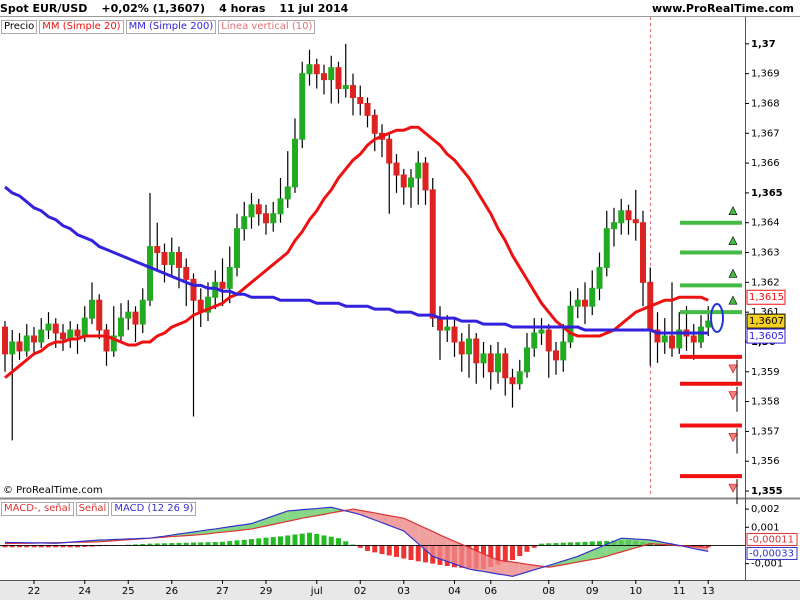 The image size is (800, 600). I want to click on y-tick-label: 1,367, so click(765, 133).